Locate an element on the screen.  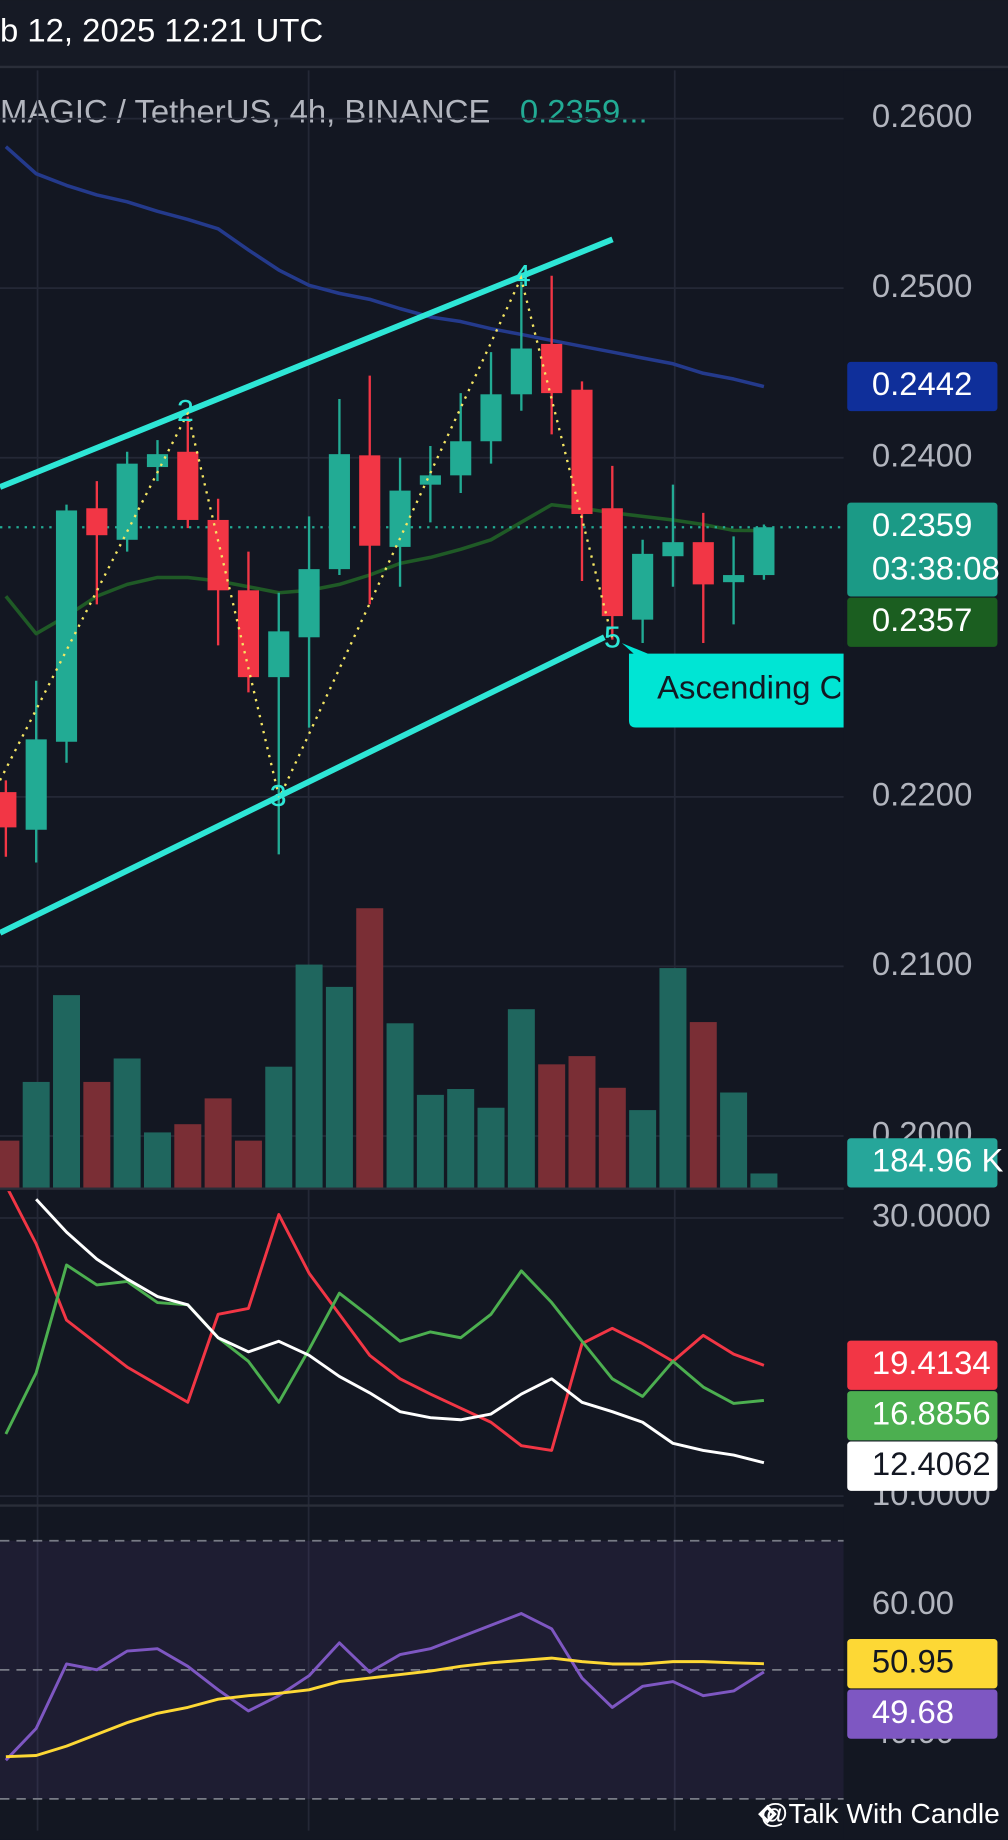
symbol-title: MAGIC / TetherUS, 4h, BINANCE is located at coordinates (245, 111).